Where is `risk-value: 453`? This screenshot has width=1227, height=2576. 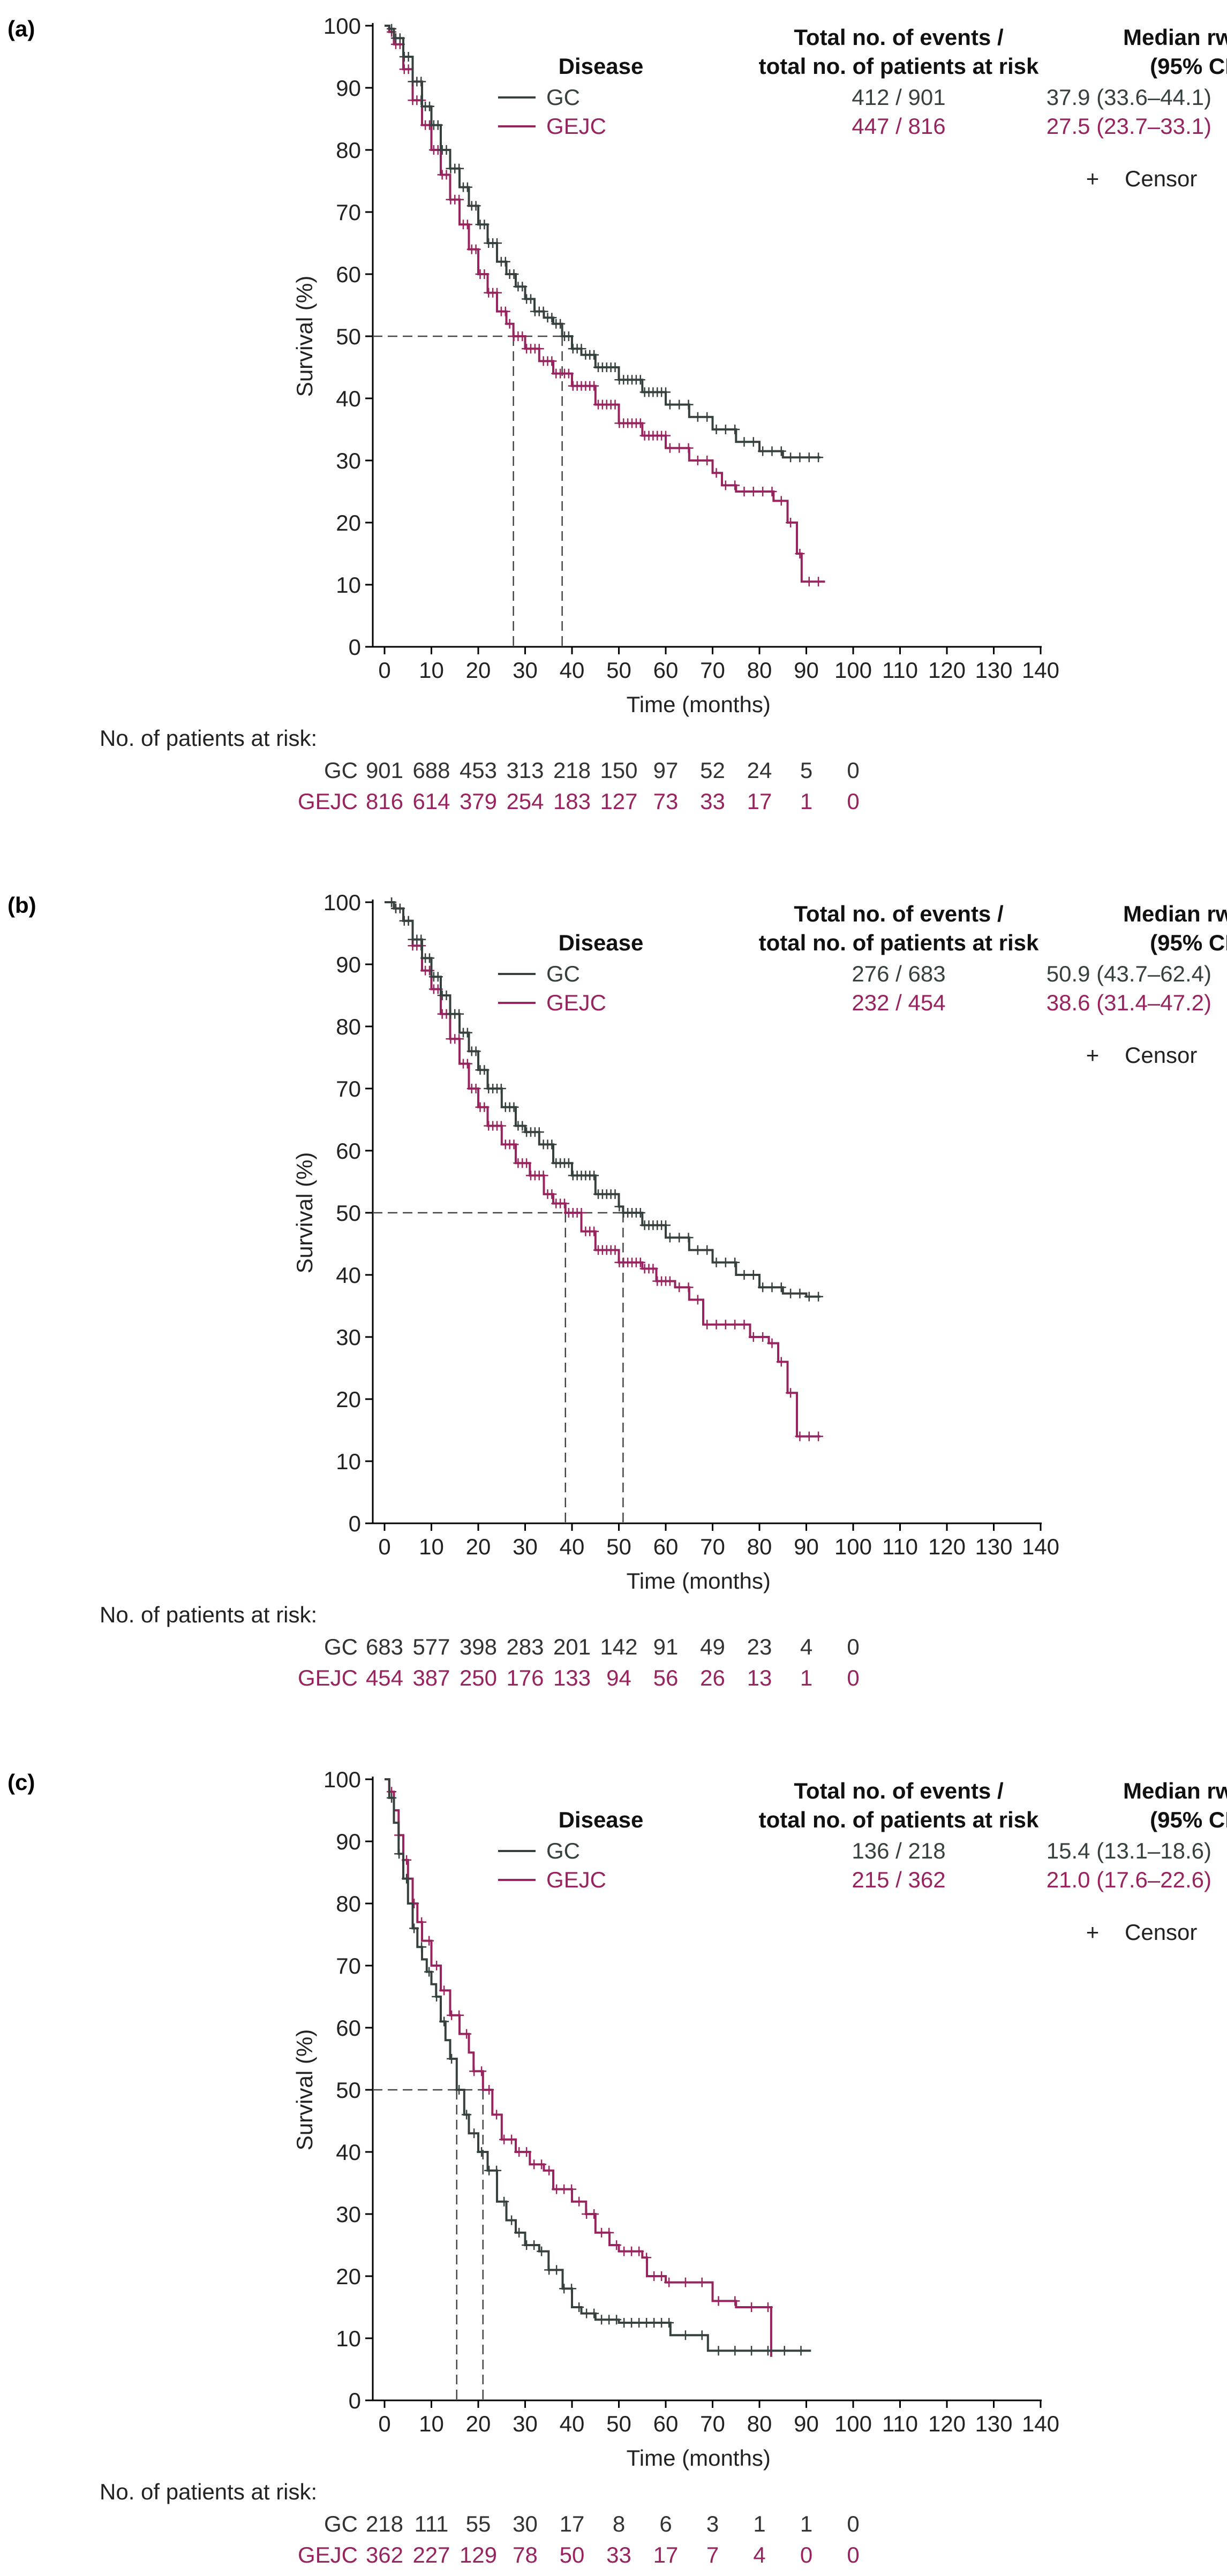 risk-value: 453 is located at coordinates (478, 770).